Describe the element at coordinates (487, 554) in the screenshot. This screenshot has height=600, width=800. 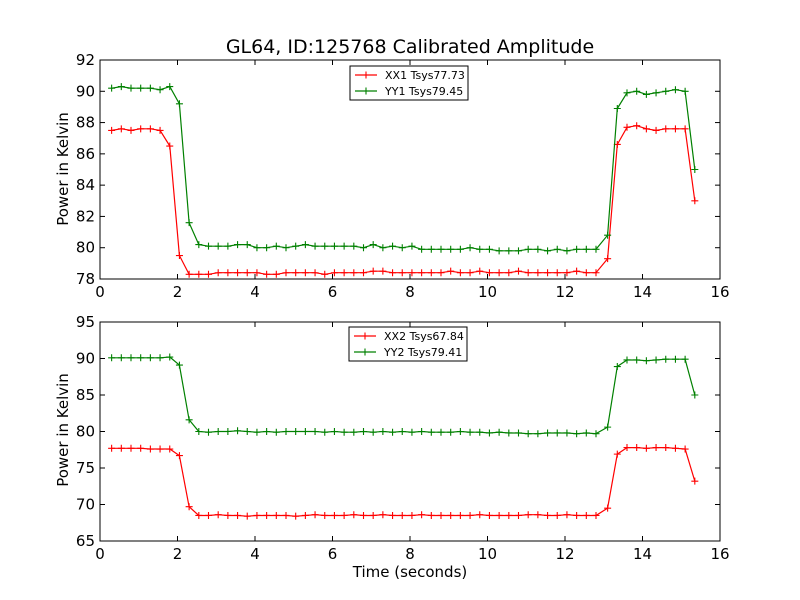
I see `x-tick-label: 10` at that location.